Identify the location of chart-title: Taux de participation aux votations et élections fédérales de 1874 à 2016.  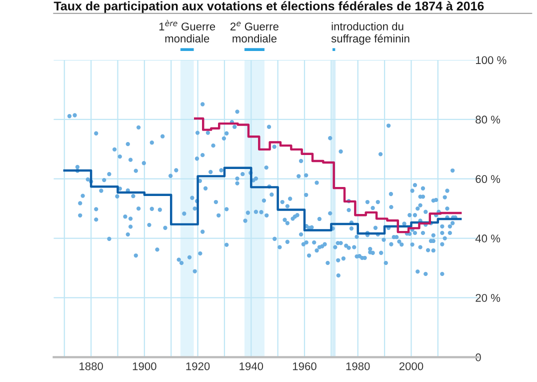
(269, 7).